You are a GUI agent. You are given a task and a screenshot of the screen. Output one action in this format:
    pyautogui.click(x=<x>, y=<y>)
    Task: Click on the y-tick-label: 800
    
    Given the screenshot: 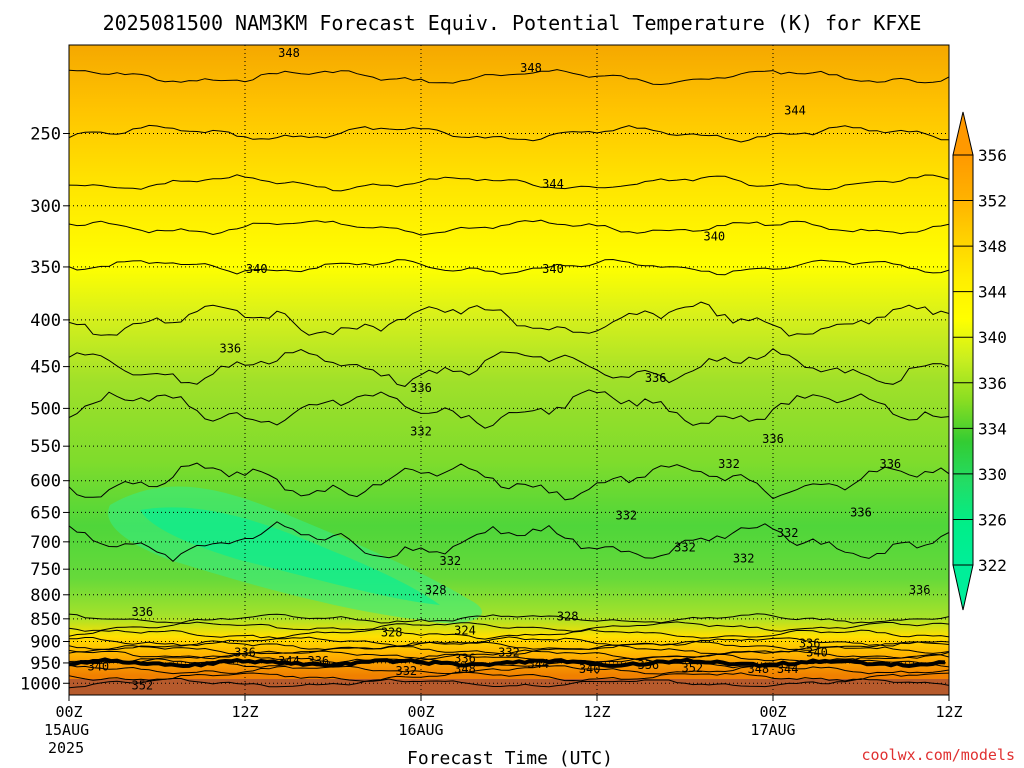 What is the action you would take?
    pyautogui.click(x=45, y=596)
    